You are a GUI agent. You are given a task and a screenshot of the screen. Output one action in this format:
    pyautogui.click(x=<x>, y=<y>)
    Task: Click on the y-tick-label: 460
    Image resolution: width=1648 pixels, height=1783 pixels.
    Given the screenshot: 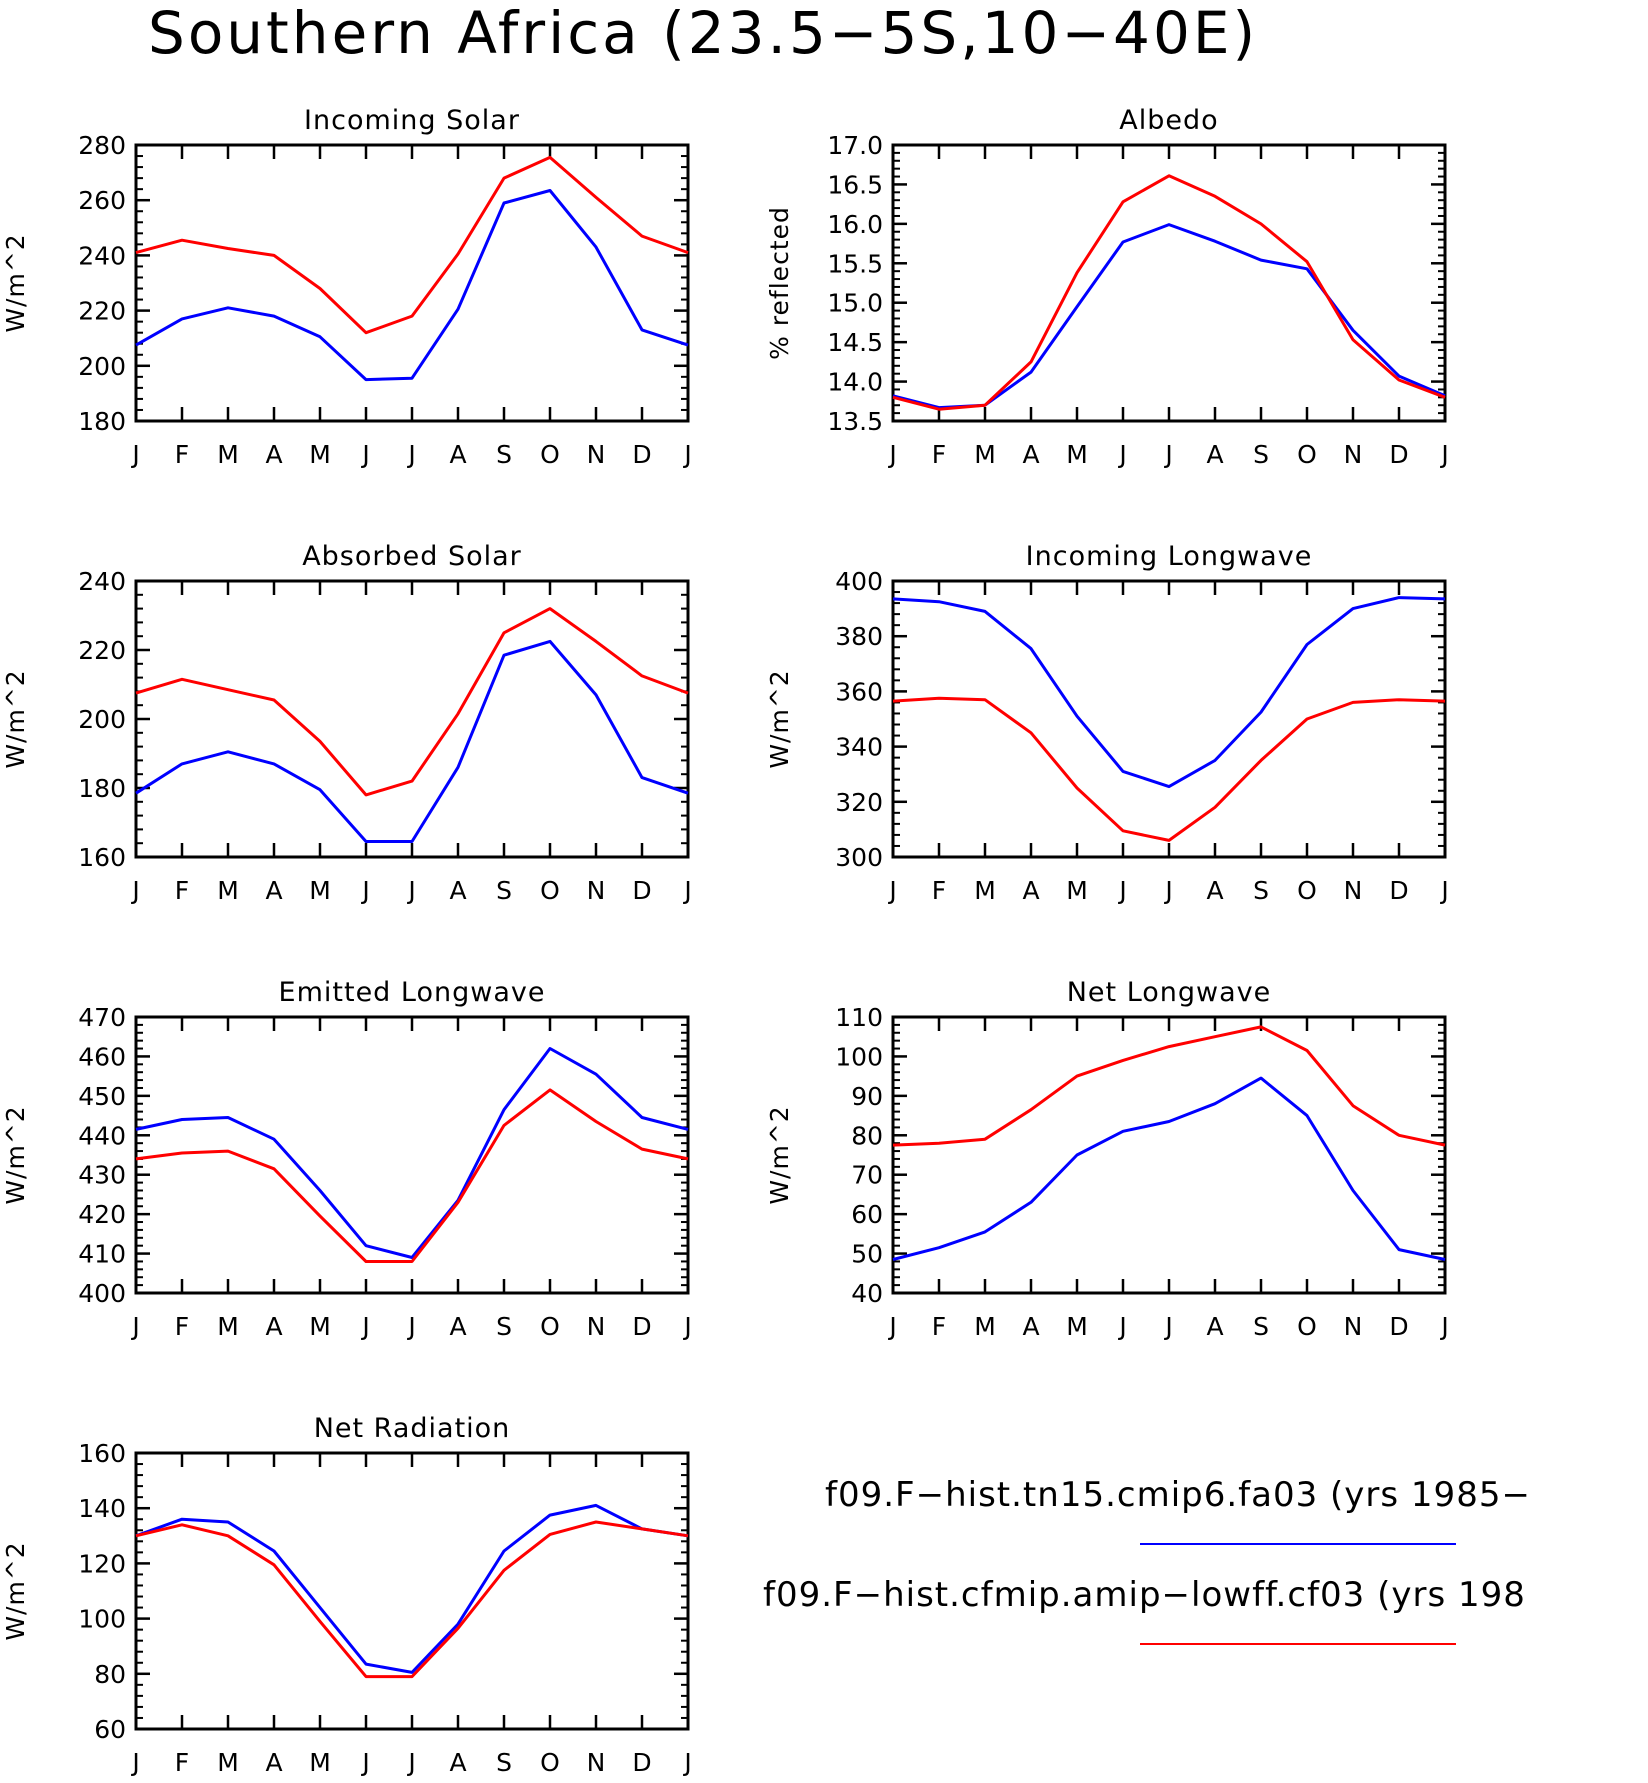 What is the action you would take?
    pyautogui.click(x=102, y=1056)
    